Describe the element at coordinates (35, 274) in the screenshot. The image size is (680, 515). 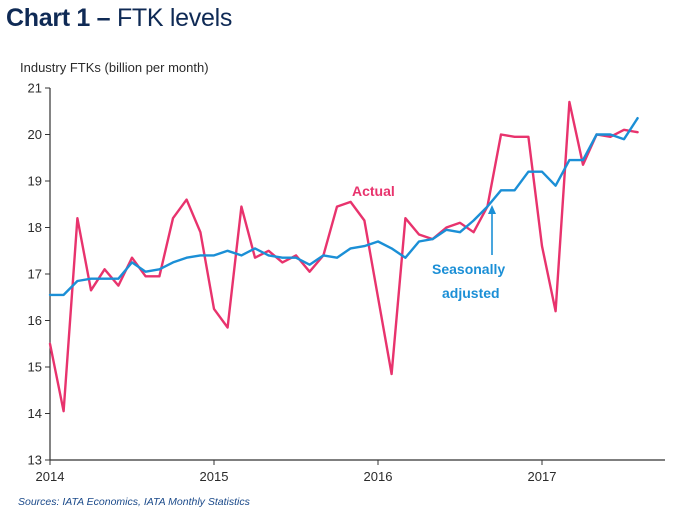
I see `y-tick-label: 17` at that location.